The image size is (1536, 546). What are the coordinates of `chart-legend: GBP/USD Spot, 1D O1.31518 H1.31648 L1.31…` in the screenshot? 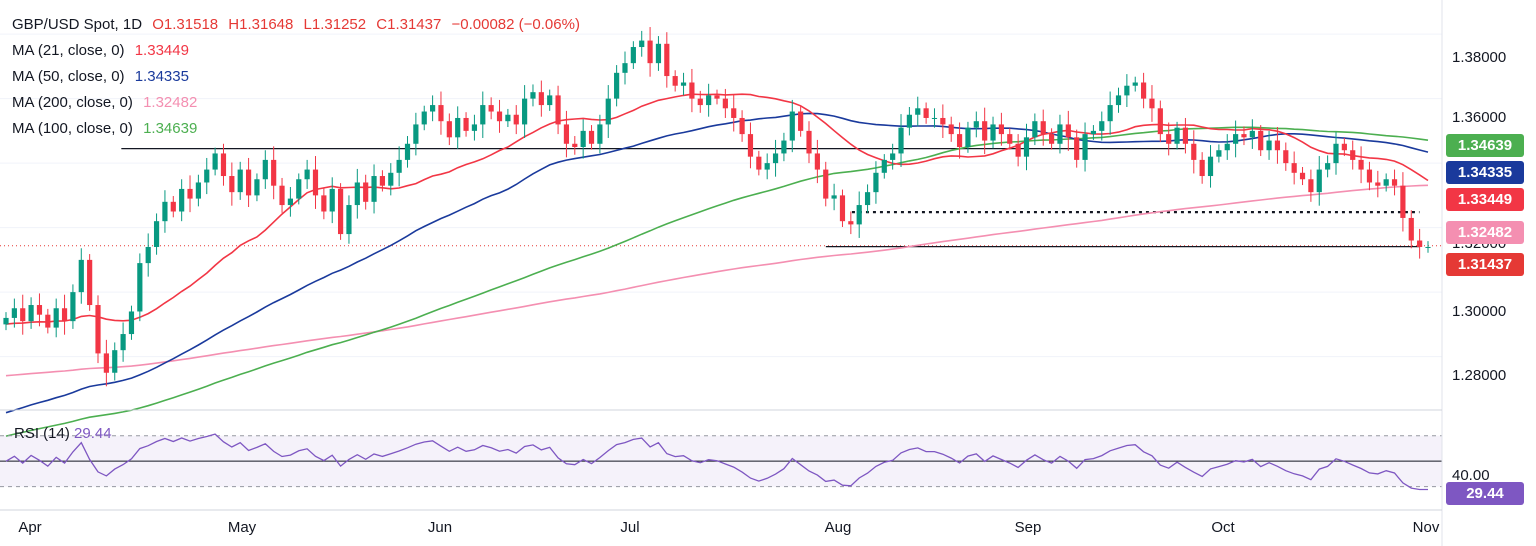 It's located at (299, 77).